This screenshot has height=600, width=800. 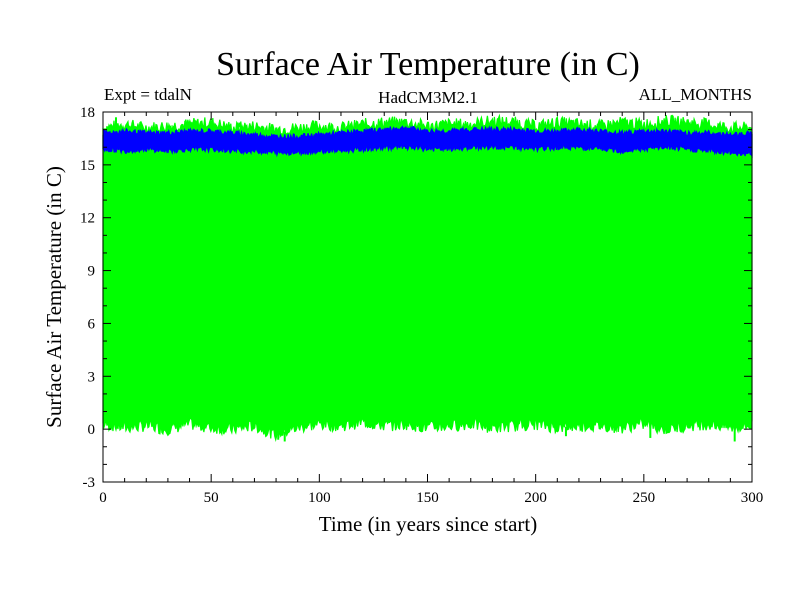 What do you see at coordinates (752, 498) in the screenshot?
I see `x-tick-label: 300` at bounding box center [752, 498].